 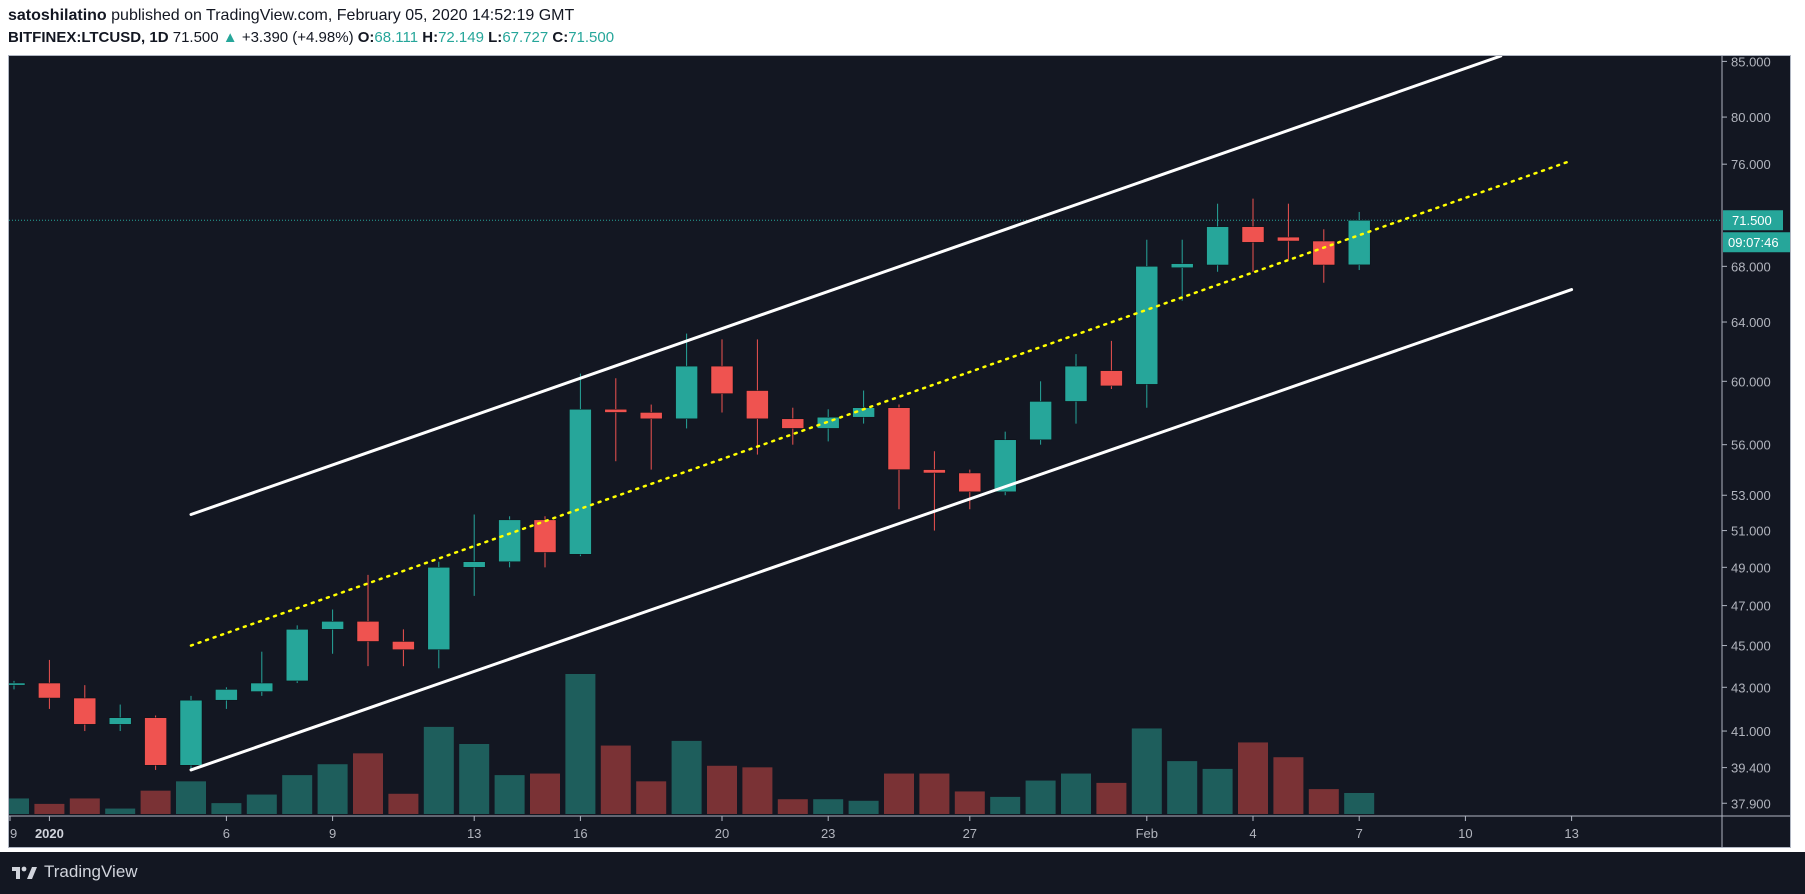 I want to click on countdown-badge, so click(x=1757, y=242).